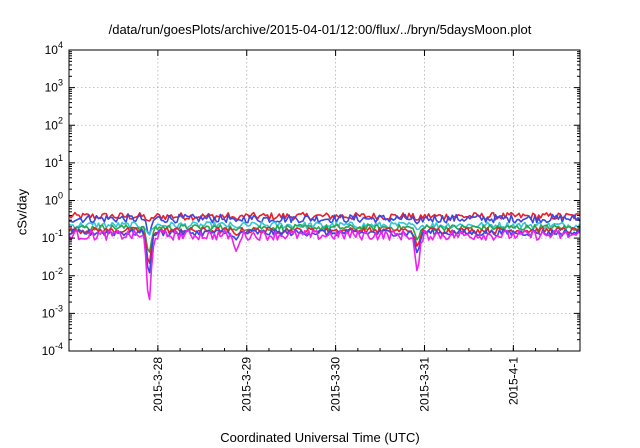  What do you see at coordinates (336, 384) in the screenshot?
I see `x-tick-label: 2015-3-30` at bounding box center [336, 384].